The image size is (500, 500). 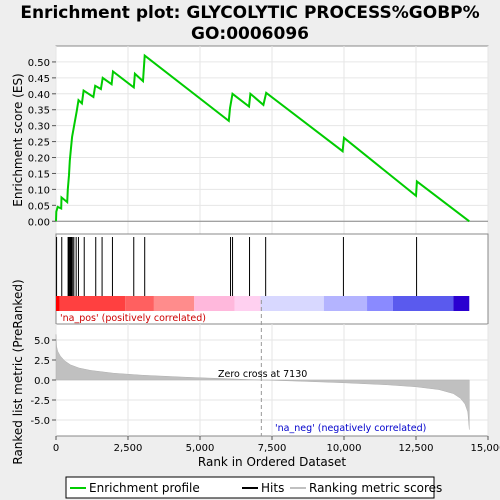 What do you see at coordinates (18, 139) in the screenshot?
I see `es-axis-label: Enrichment score (ES)` at bounding box center [18, 139].